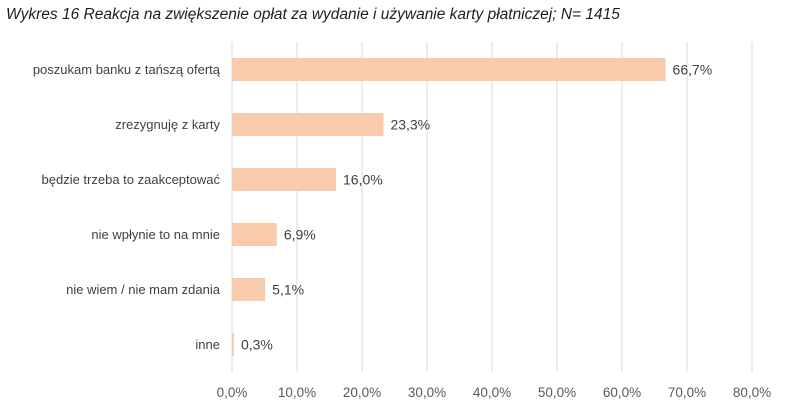  Describe the element at coordinates (300, 235) in the screenshot. I see `data-label: 6,9%` at that location.